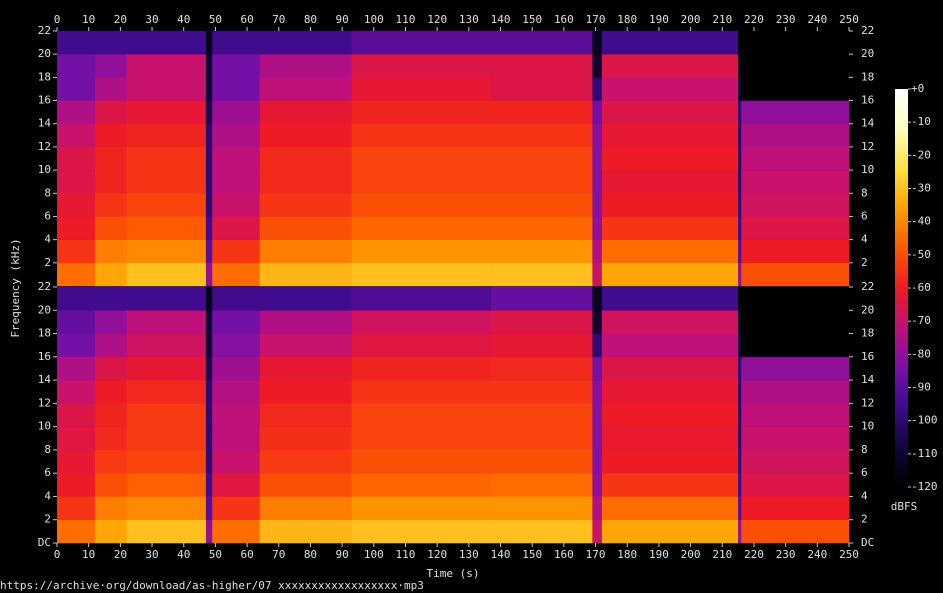 The width and height of the screenshot is (943, 593). What do you see at coordinates (341, 19) in the screenshot?
I see `x-tick-label: 90` at bounding box center [341, 19].